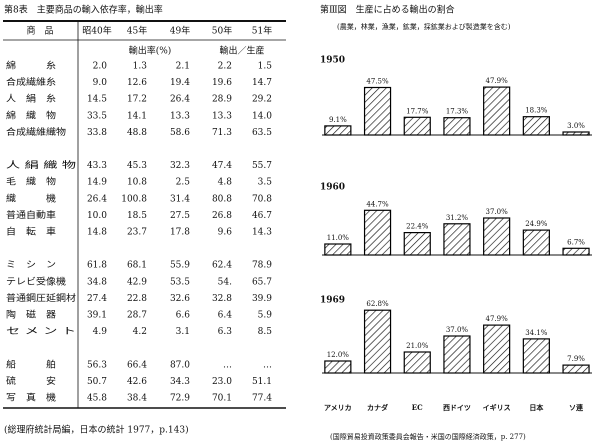 The width and height of the screenshot is (595, 447). Describe the element at coordinates (137, 365) in the screenshot. I see `cell: 66.4` at that location.